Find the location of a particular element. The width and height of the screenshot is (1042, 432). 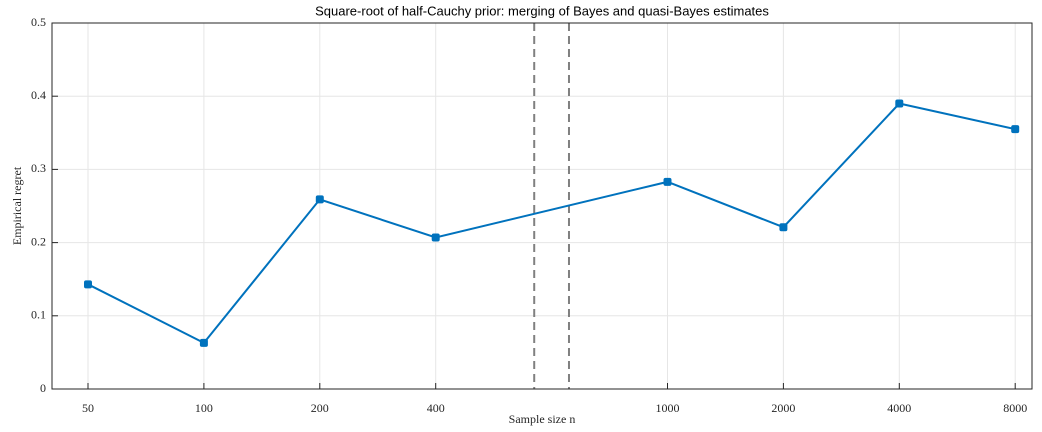

x-tick-label: 50 is located at coordinates (88, 408).